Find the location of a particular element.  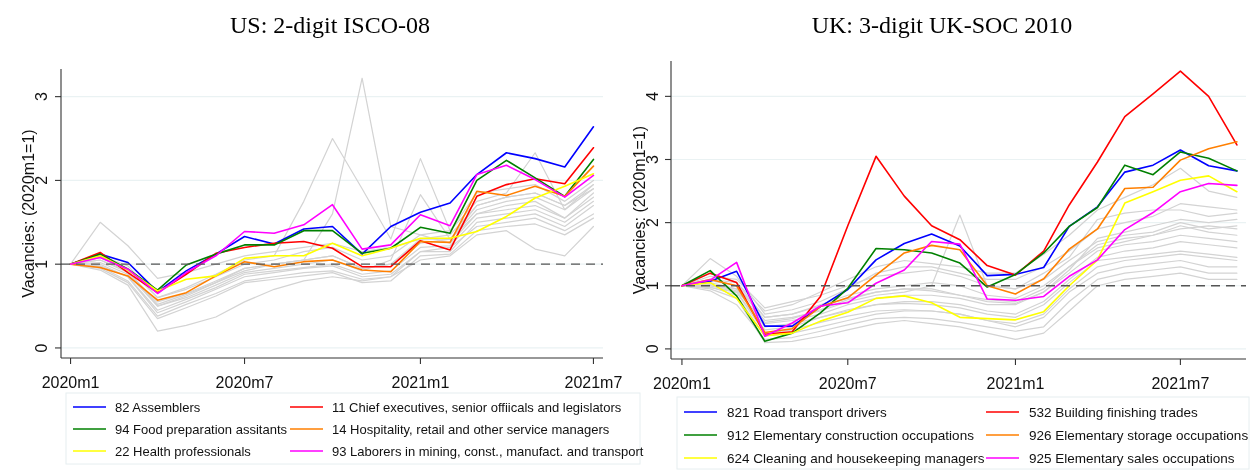

legend-label: 82 Assemblers is located at coordinates (158, 407).